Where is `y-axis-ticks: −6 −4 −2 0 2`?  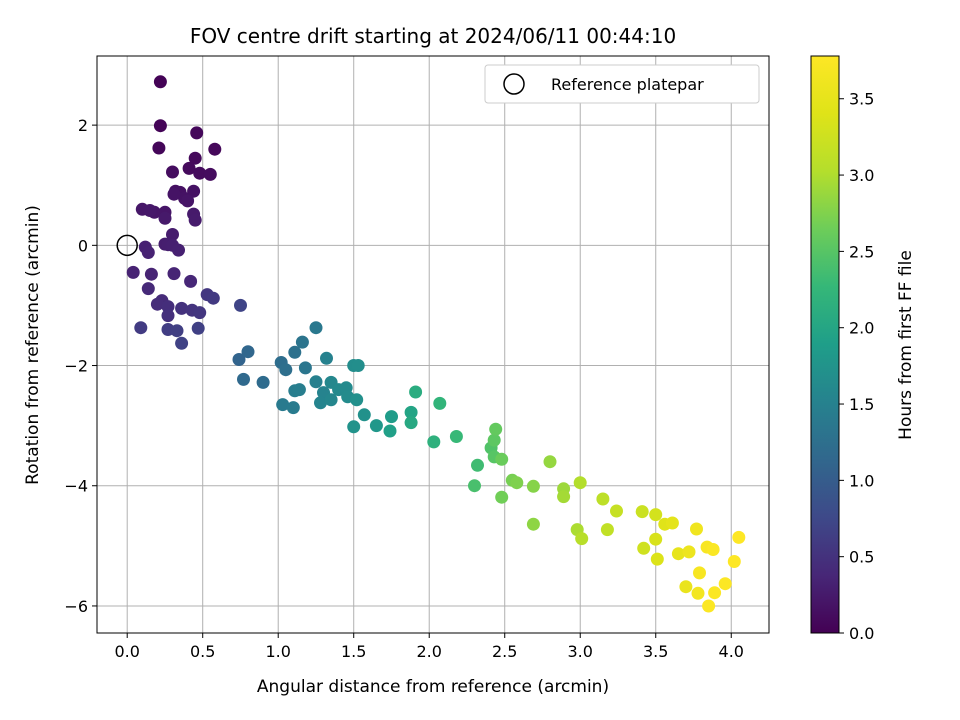 y-axis-ticks: −6 −4 −2 0 2 is located at coordinates (80, 366).